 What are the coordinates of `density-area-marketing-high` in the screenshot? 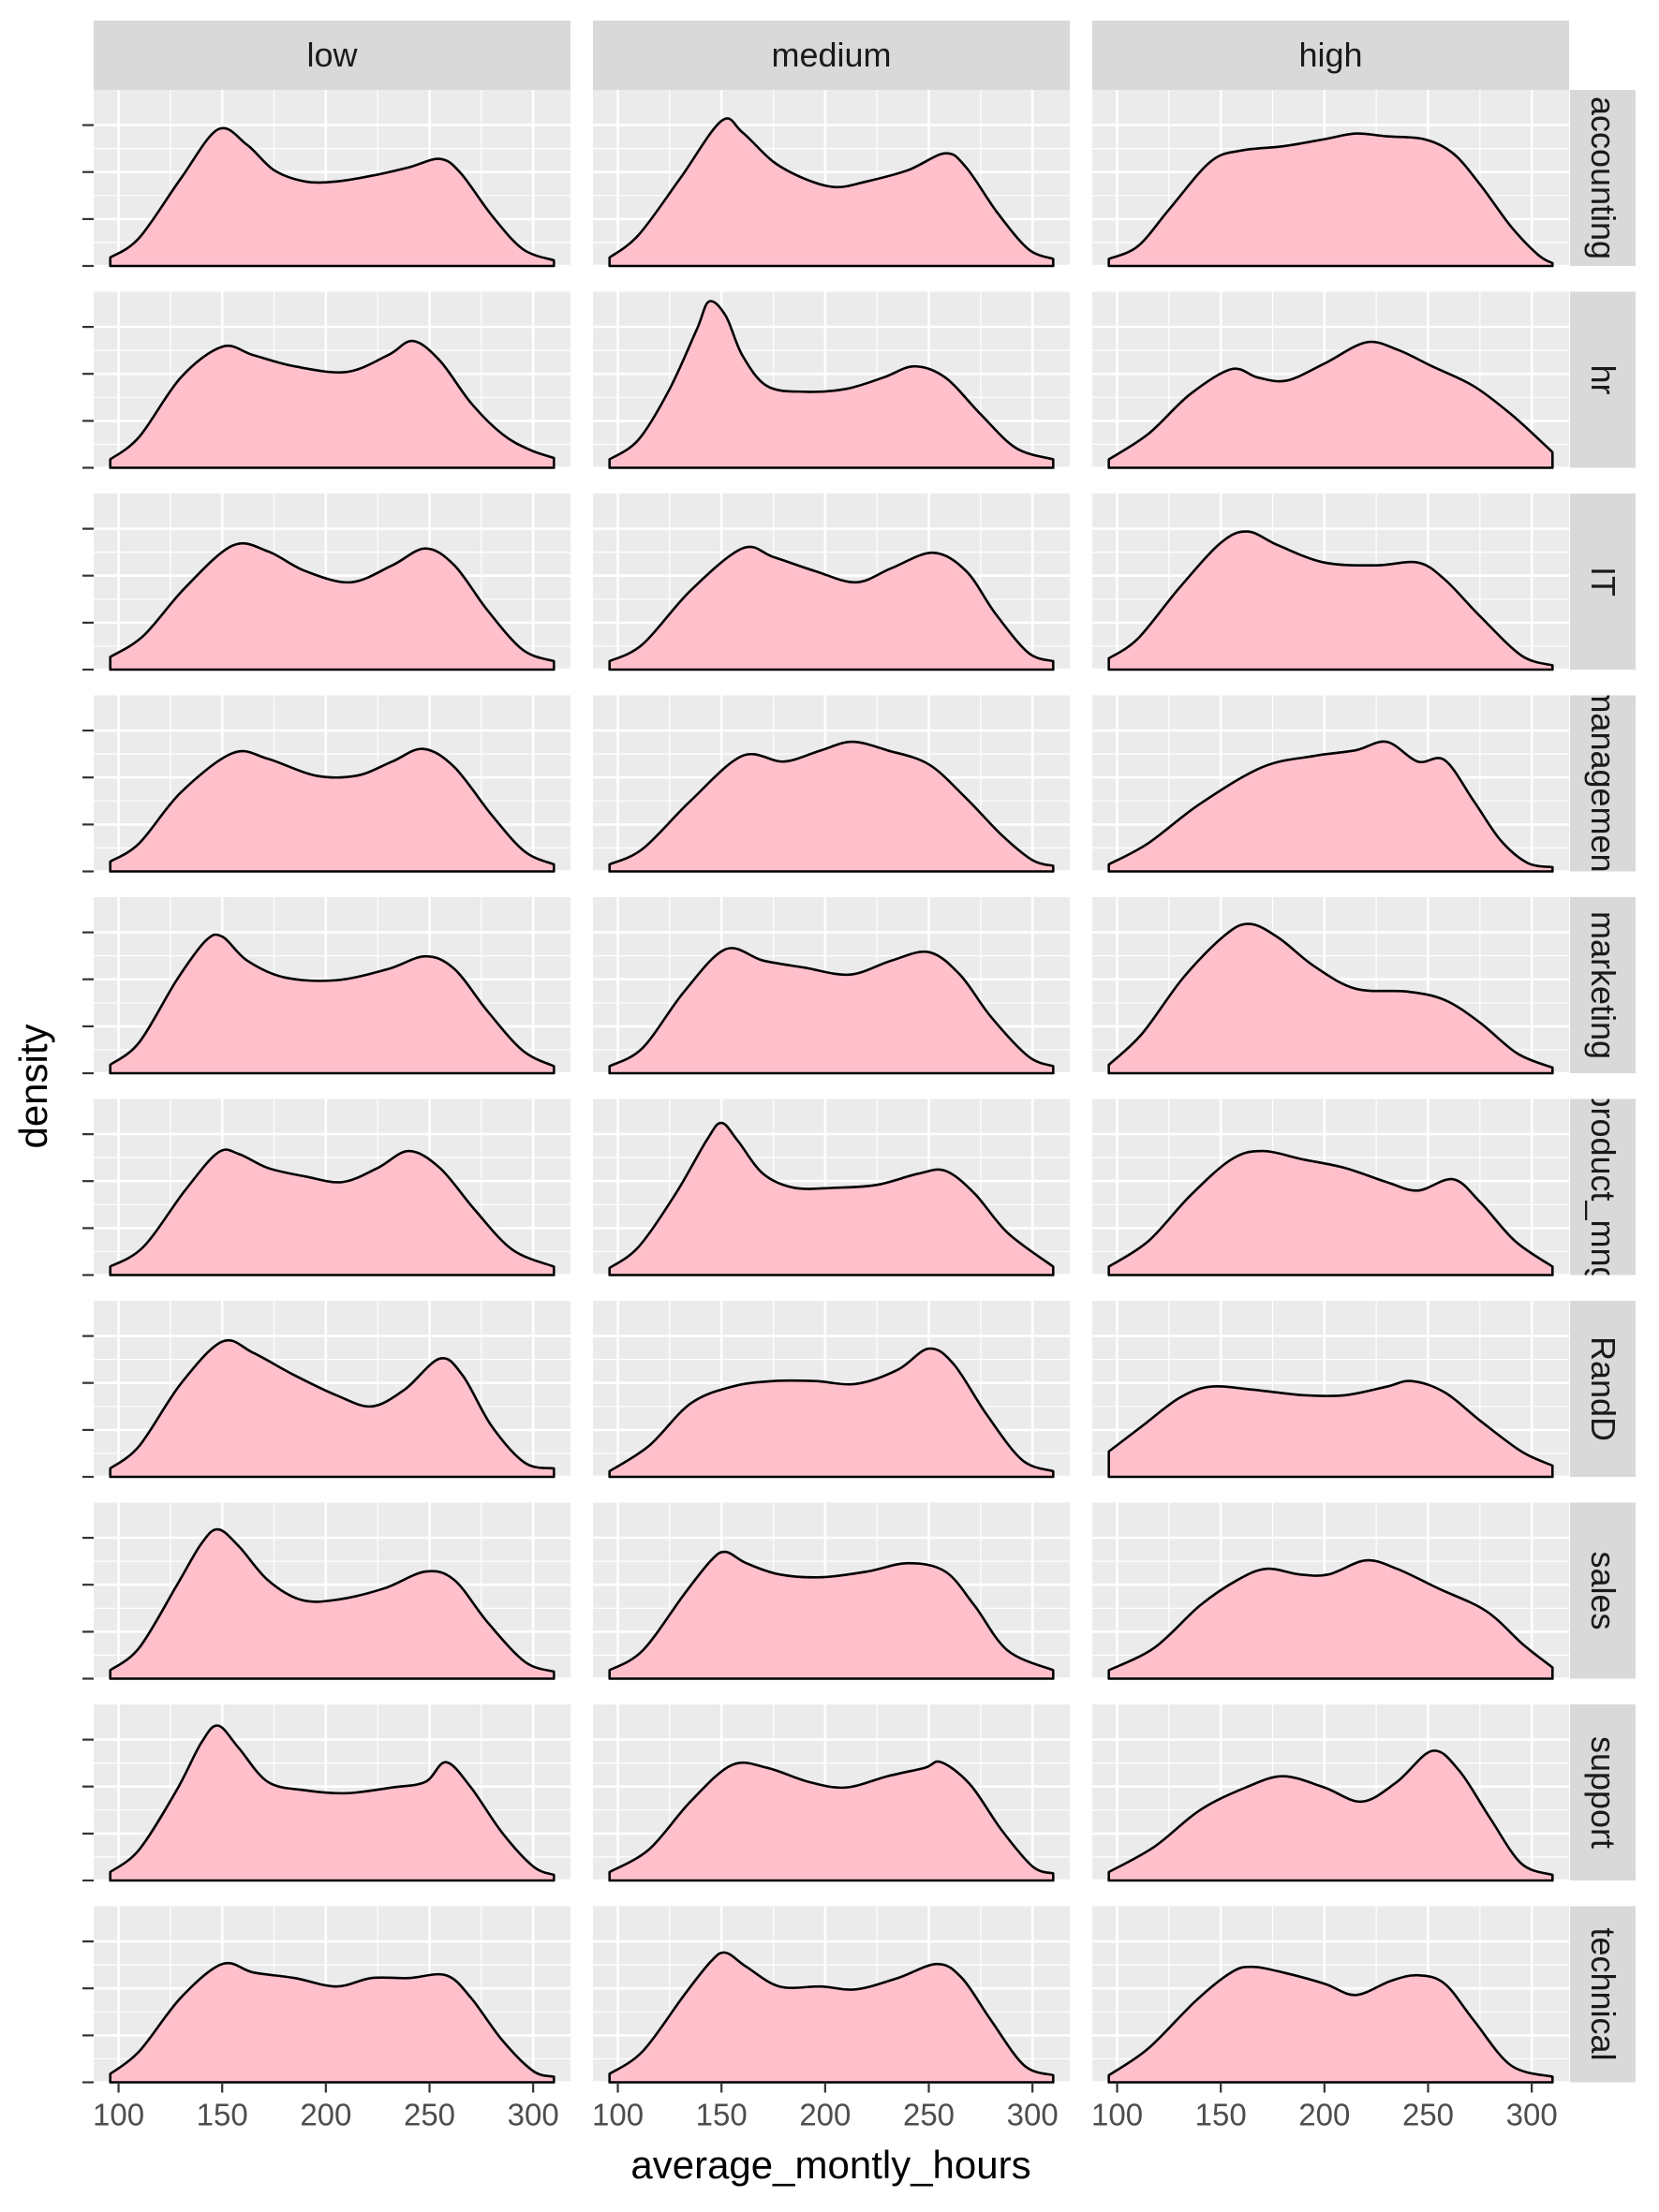 It's located at (1331, 998).